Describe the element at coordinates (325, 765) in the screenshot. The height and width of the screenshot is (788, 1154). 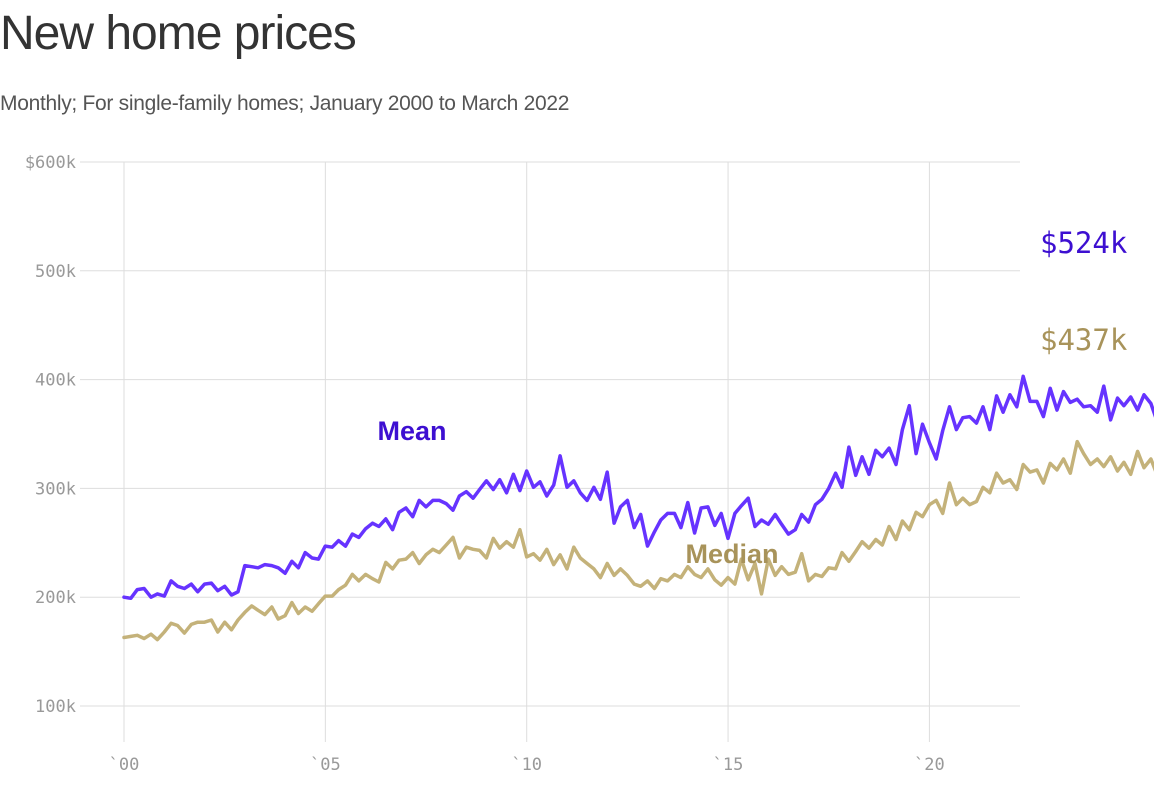
I see `x-tick-label: `05` at that location.